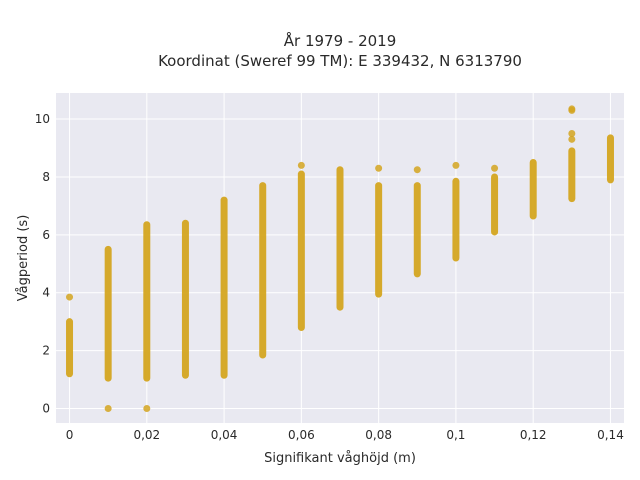 Image resolution: width=640 pixels, height=480 pixels. What do you see at coordinates (46, 351) in the screenshot?
I see `y-tick-label: 2` at bounding box center [46, 351].